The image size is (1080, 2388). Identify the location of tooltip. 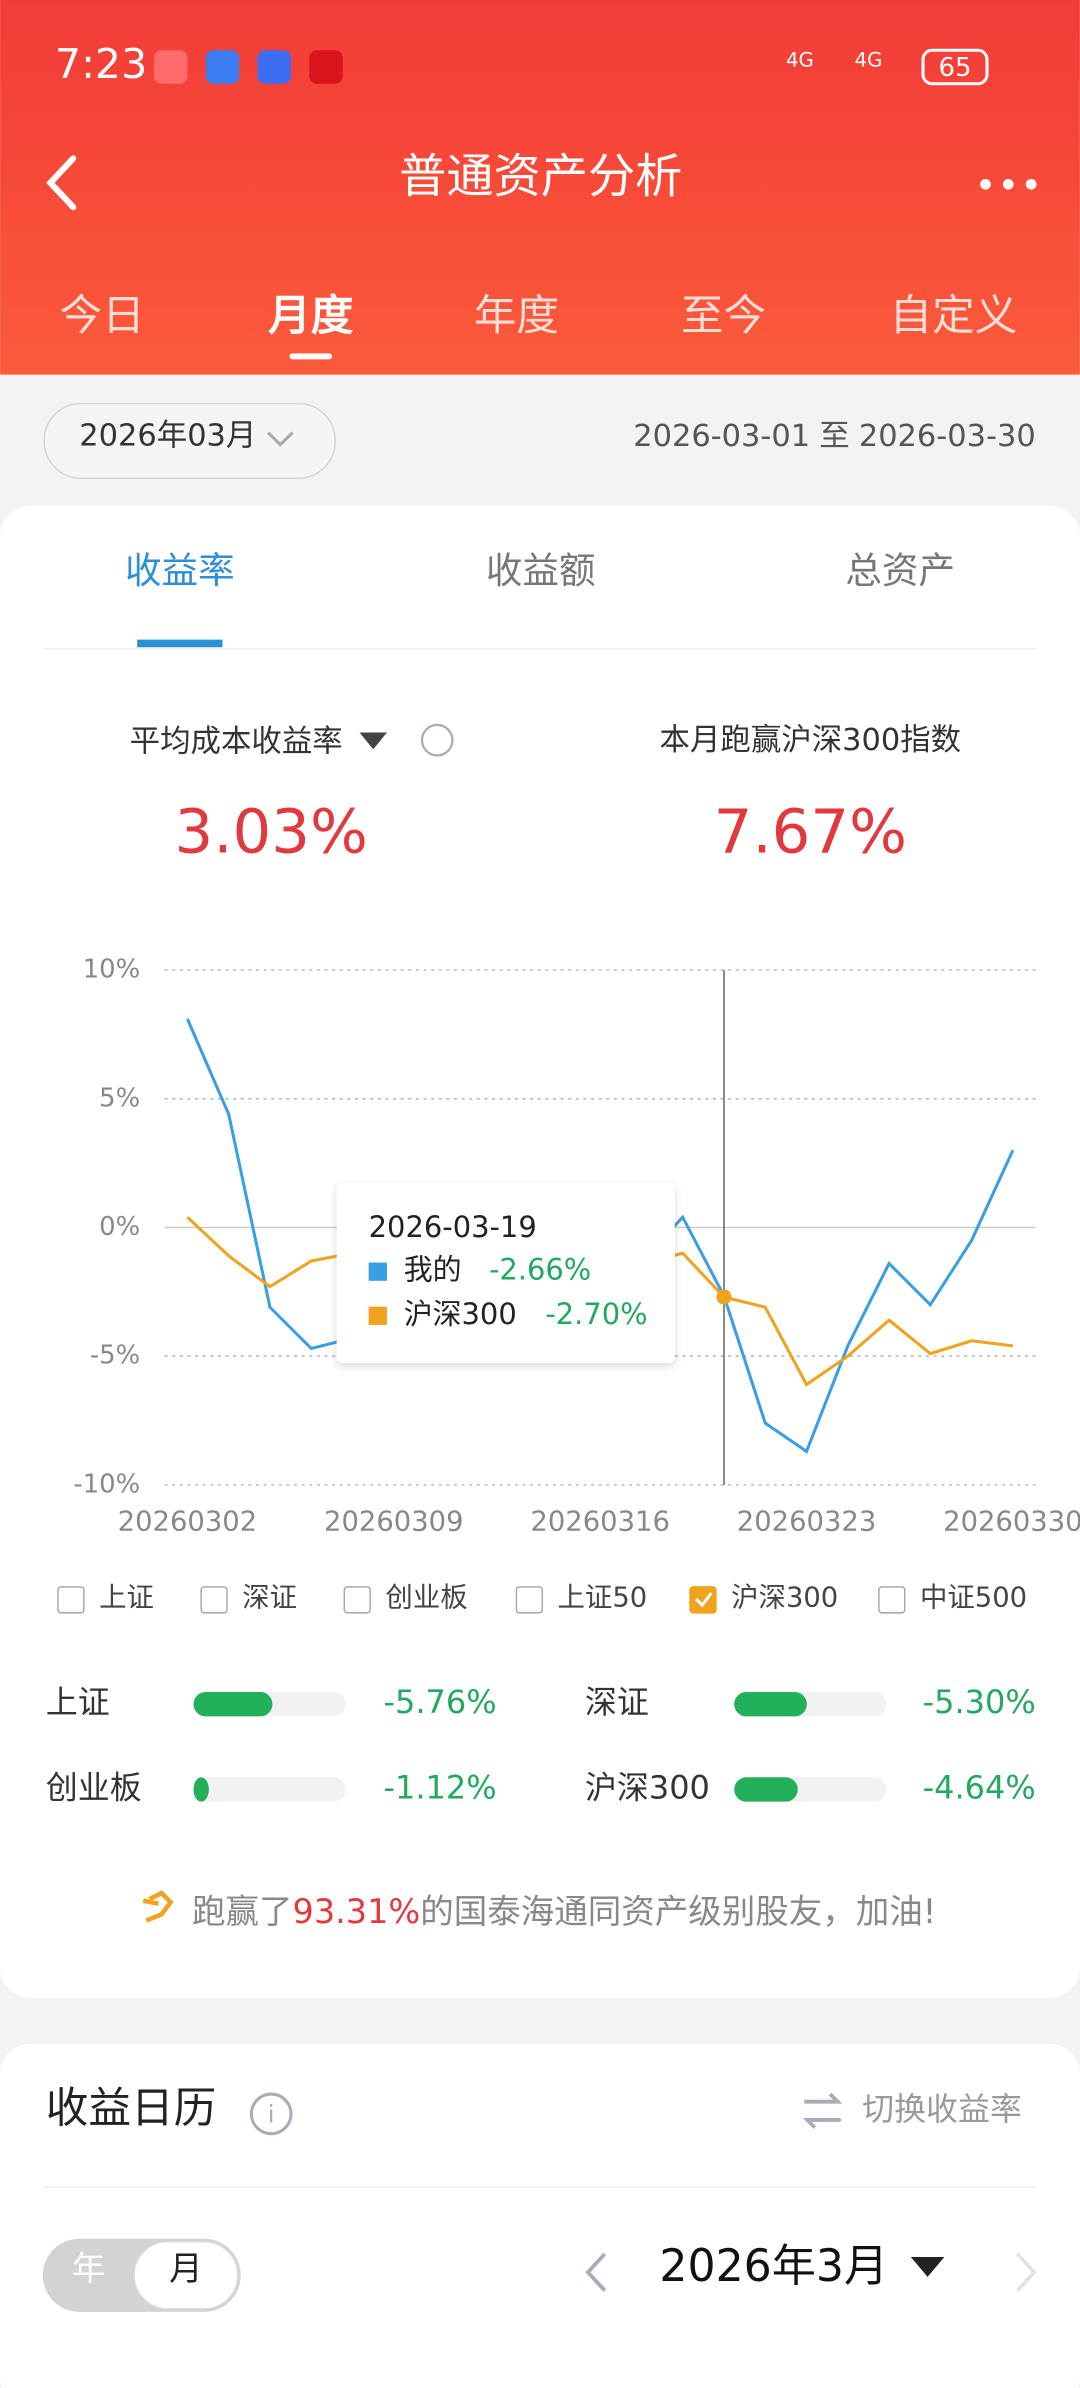
(505, 1273).